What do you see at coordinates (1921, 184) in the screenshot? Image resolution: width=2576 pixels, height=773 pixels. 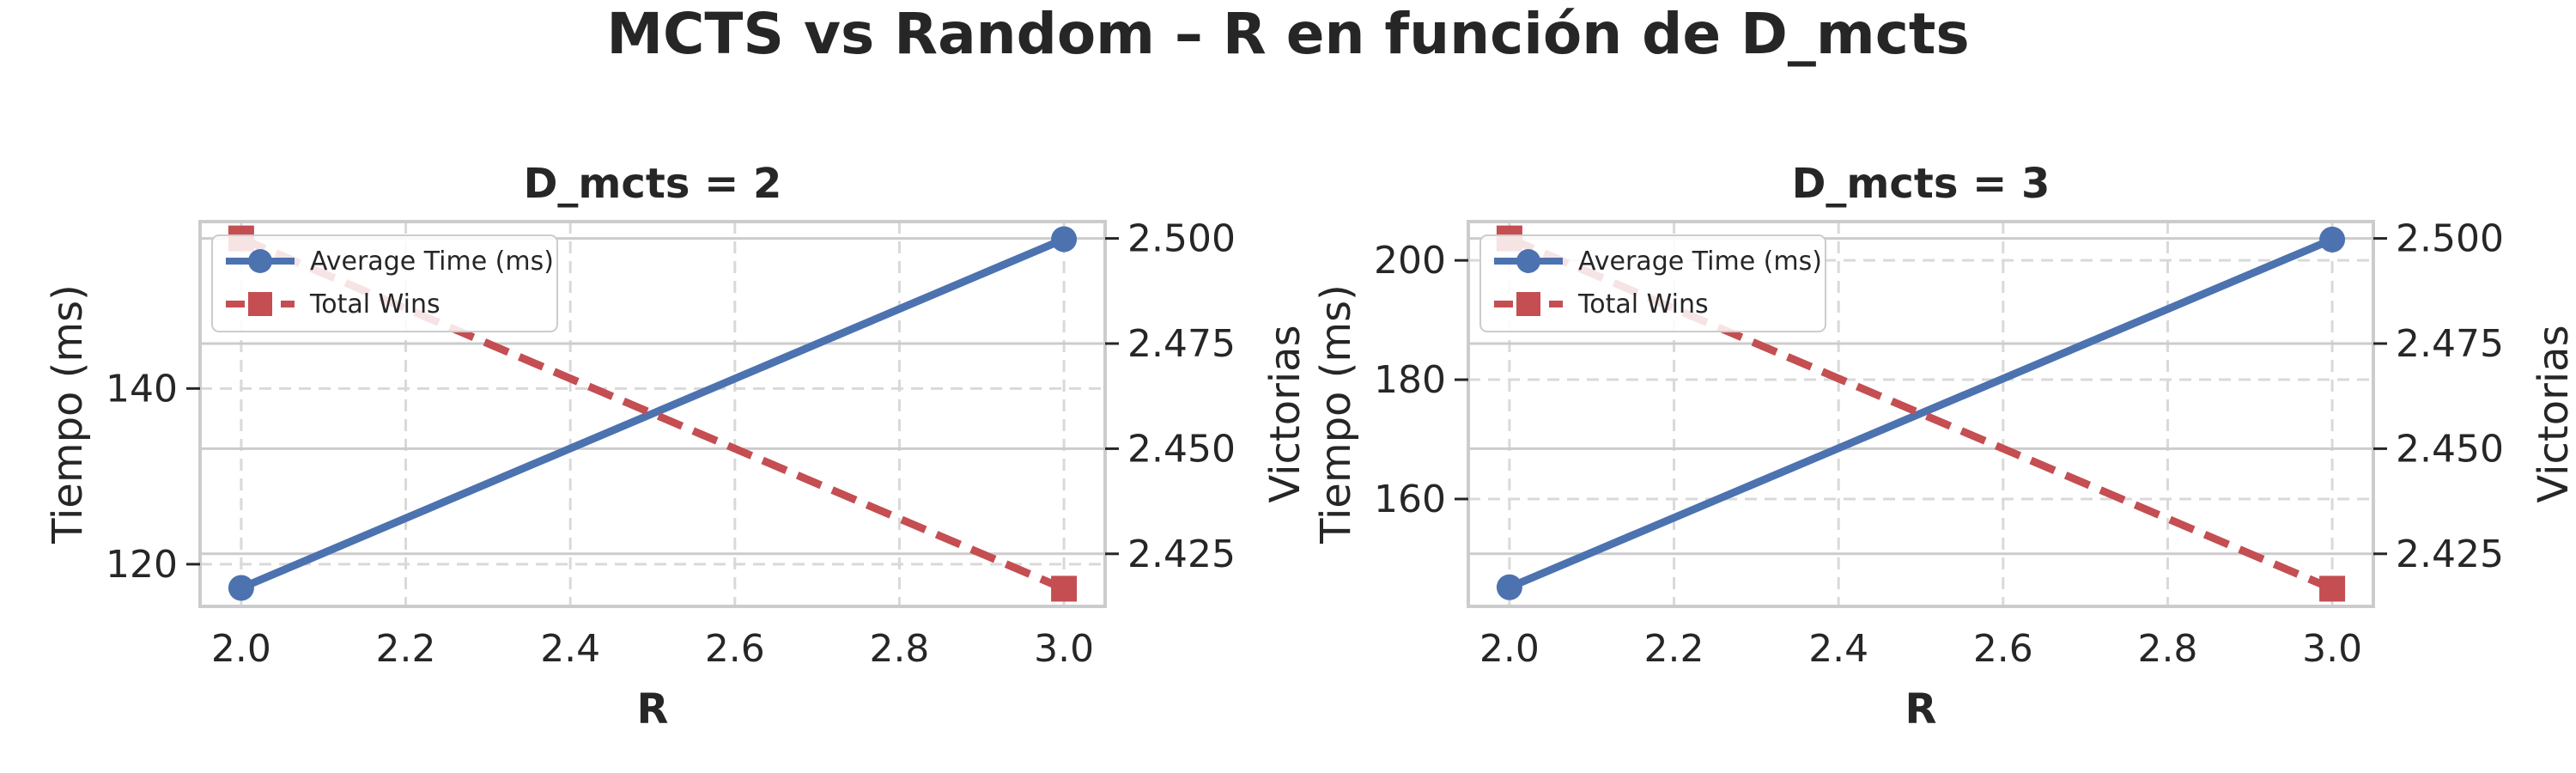 I see `subplot-title: D_mcts = 3` at bounding box center [1921, 184].